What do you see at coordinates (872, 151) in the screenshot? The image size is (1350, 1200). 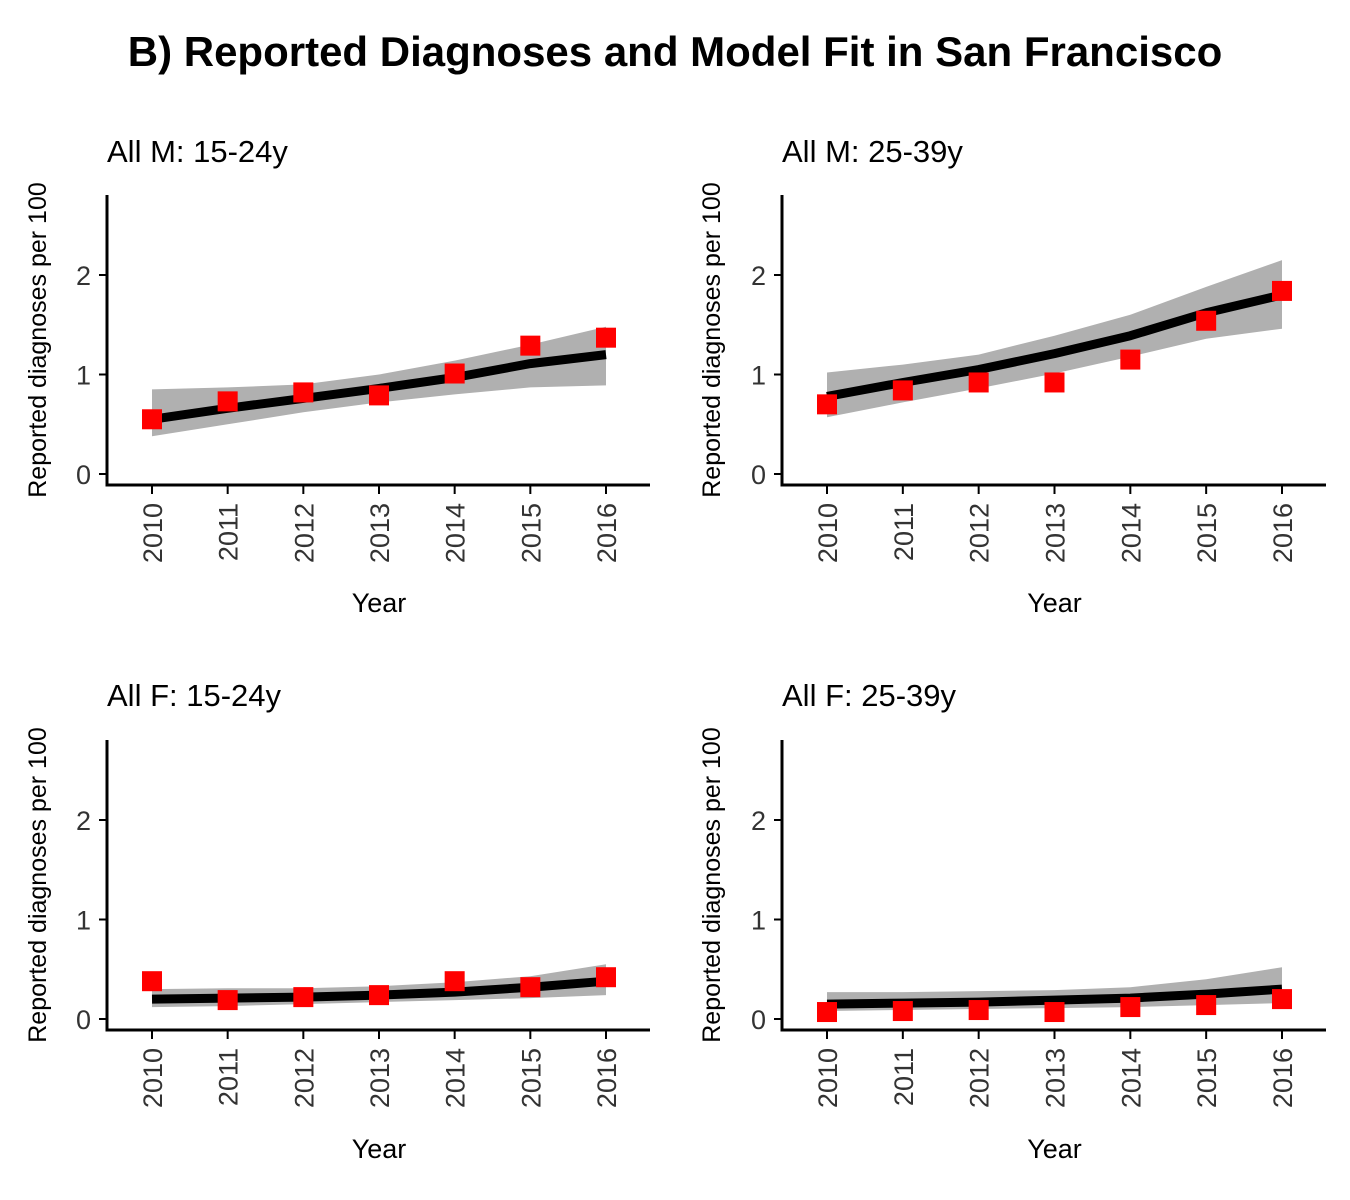 I see `panel-title: All M: 25-39y` at bounding box center [872, 151].